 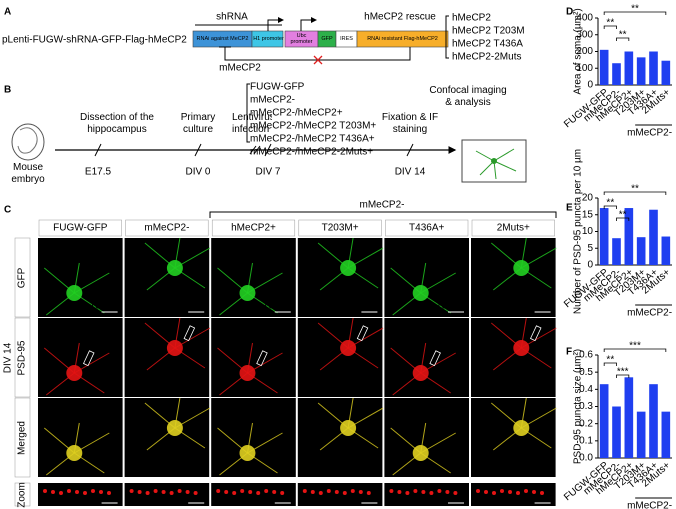 I want to click on step-label-box: Fixation & IF staining, so click(x=410, y=123).